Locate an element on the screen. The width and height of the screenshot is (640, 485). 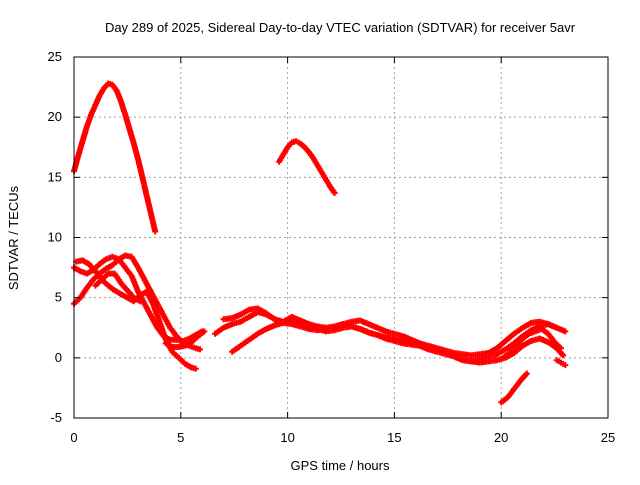
y-tick-label: -5 is located at coordinates (56, 417).